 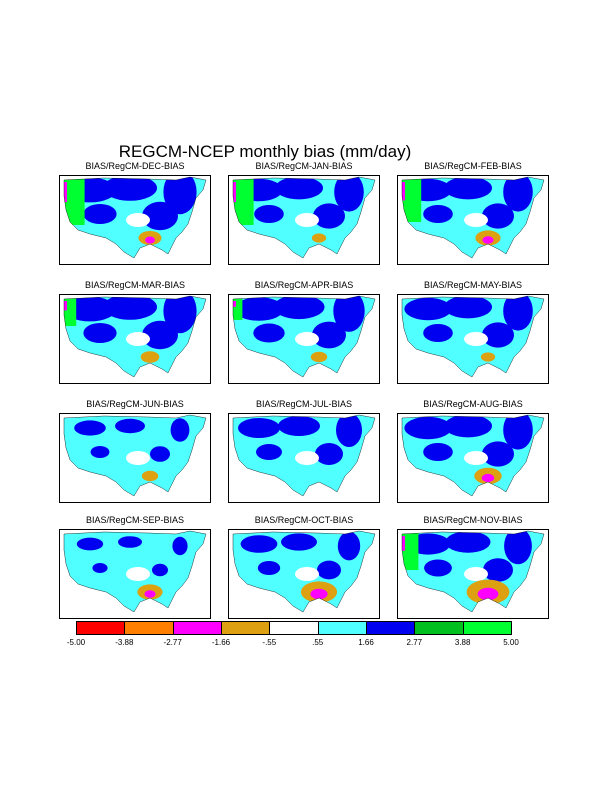 I want to click on panel-title: BIAS/RegCM-FEB-BIAS, so click(x=473, y=166).